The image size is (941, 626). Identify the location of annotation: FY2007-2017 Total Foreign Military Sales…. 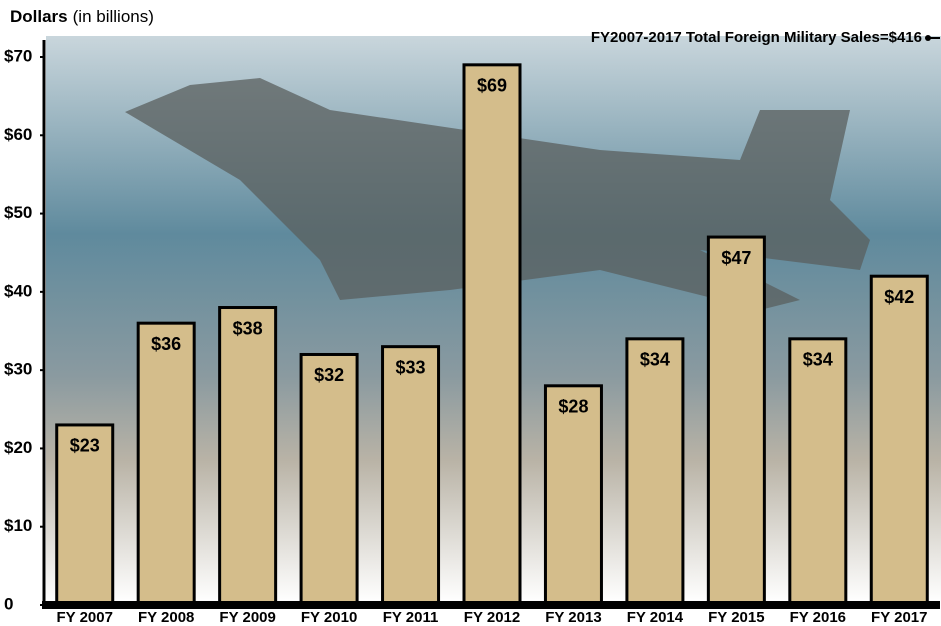
(756, 37).